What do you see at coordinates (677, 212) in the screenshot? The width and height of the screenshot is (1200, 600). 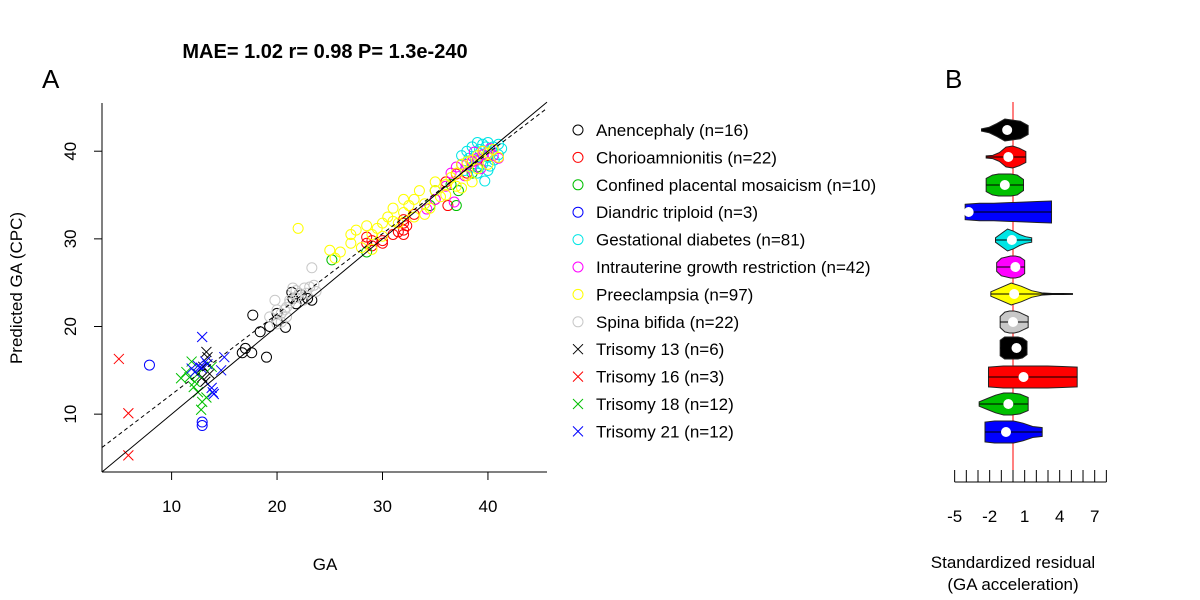 I see `legend-label: Diandric triploid (n=3)` at bounding box center [677, 212].